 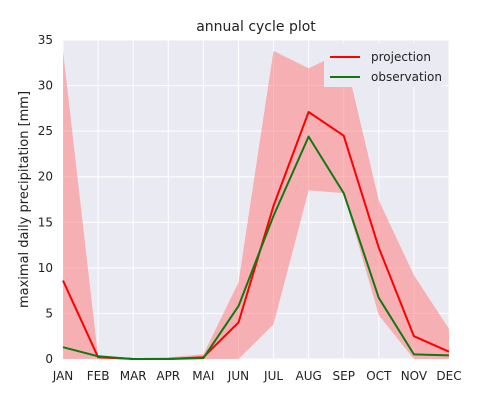 I want to click on x-tick-label: DEC, so click(x=448, y=376).